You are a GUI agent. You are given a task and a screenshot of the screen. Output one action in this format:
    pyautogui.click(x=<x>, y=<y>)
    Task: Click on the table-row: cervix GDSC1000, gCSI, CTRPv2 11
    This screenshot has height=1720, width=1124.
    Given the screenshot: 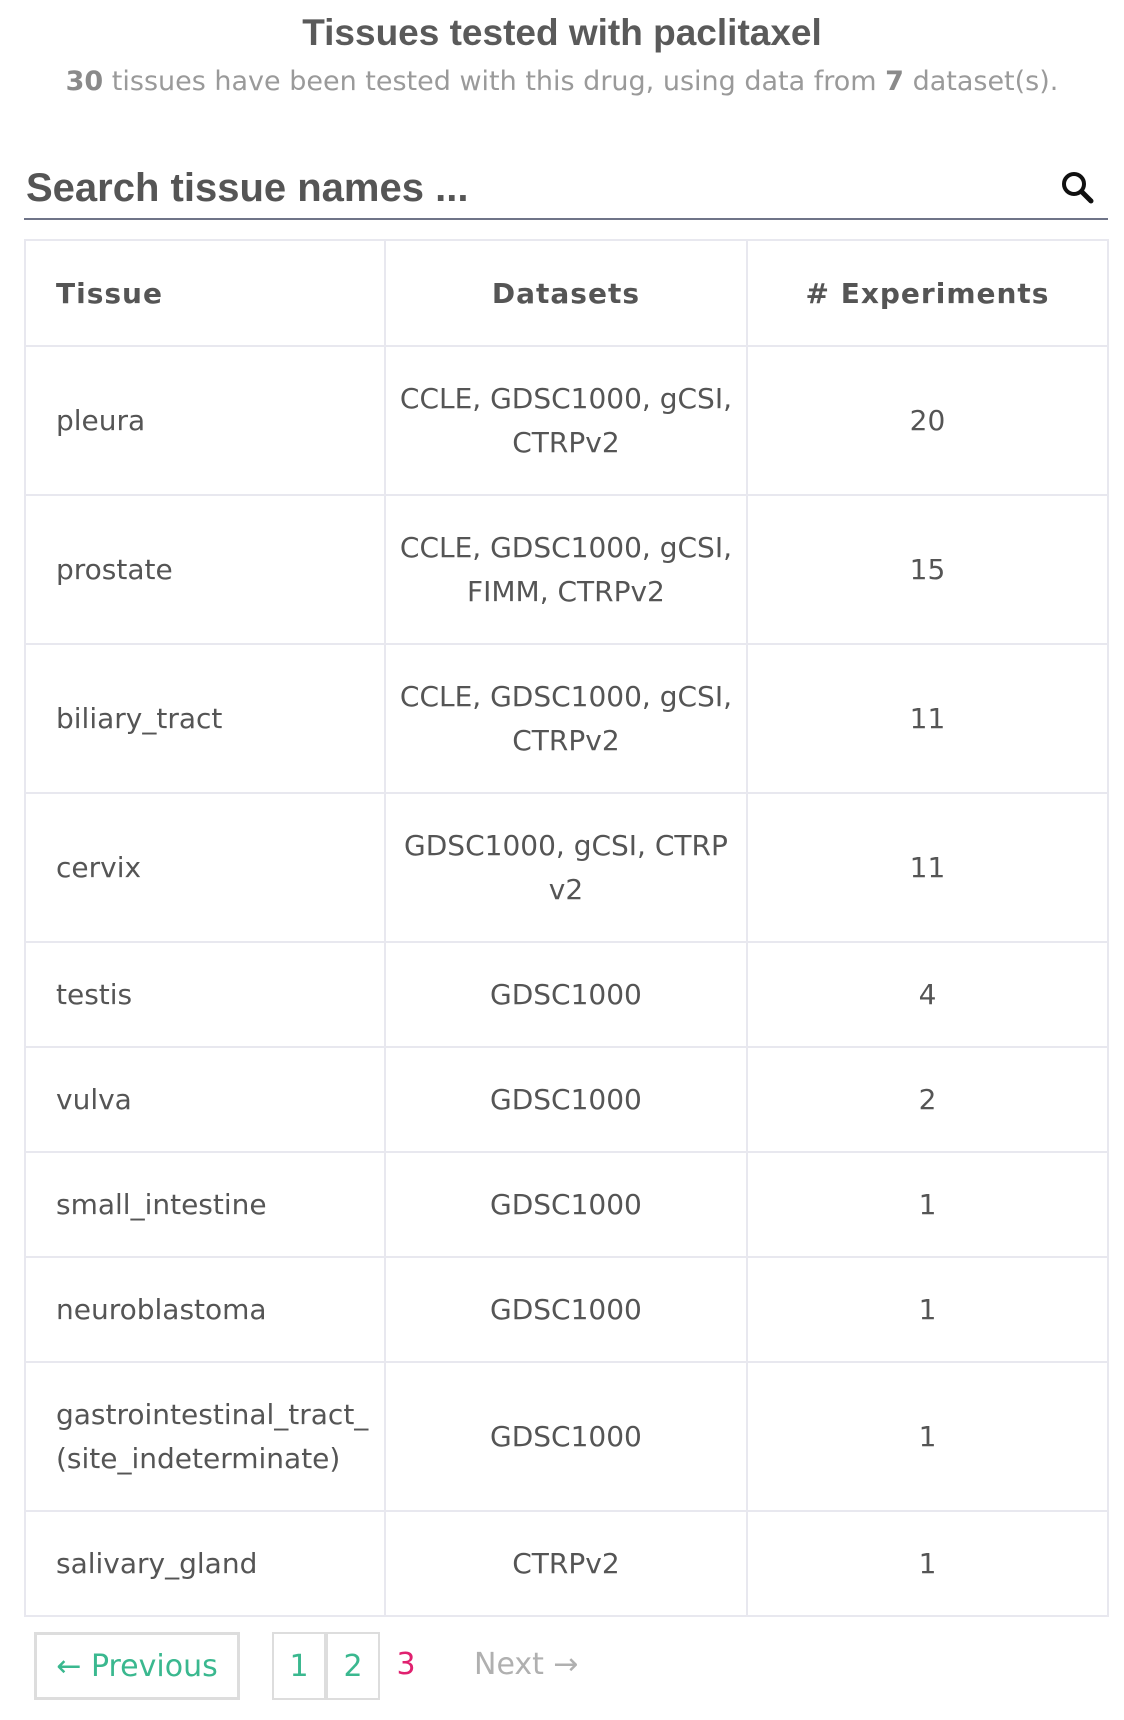 What is the action you would take?
    pyautogui.click(x=567, y=867)
    